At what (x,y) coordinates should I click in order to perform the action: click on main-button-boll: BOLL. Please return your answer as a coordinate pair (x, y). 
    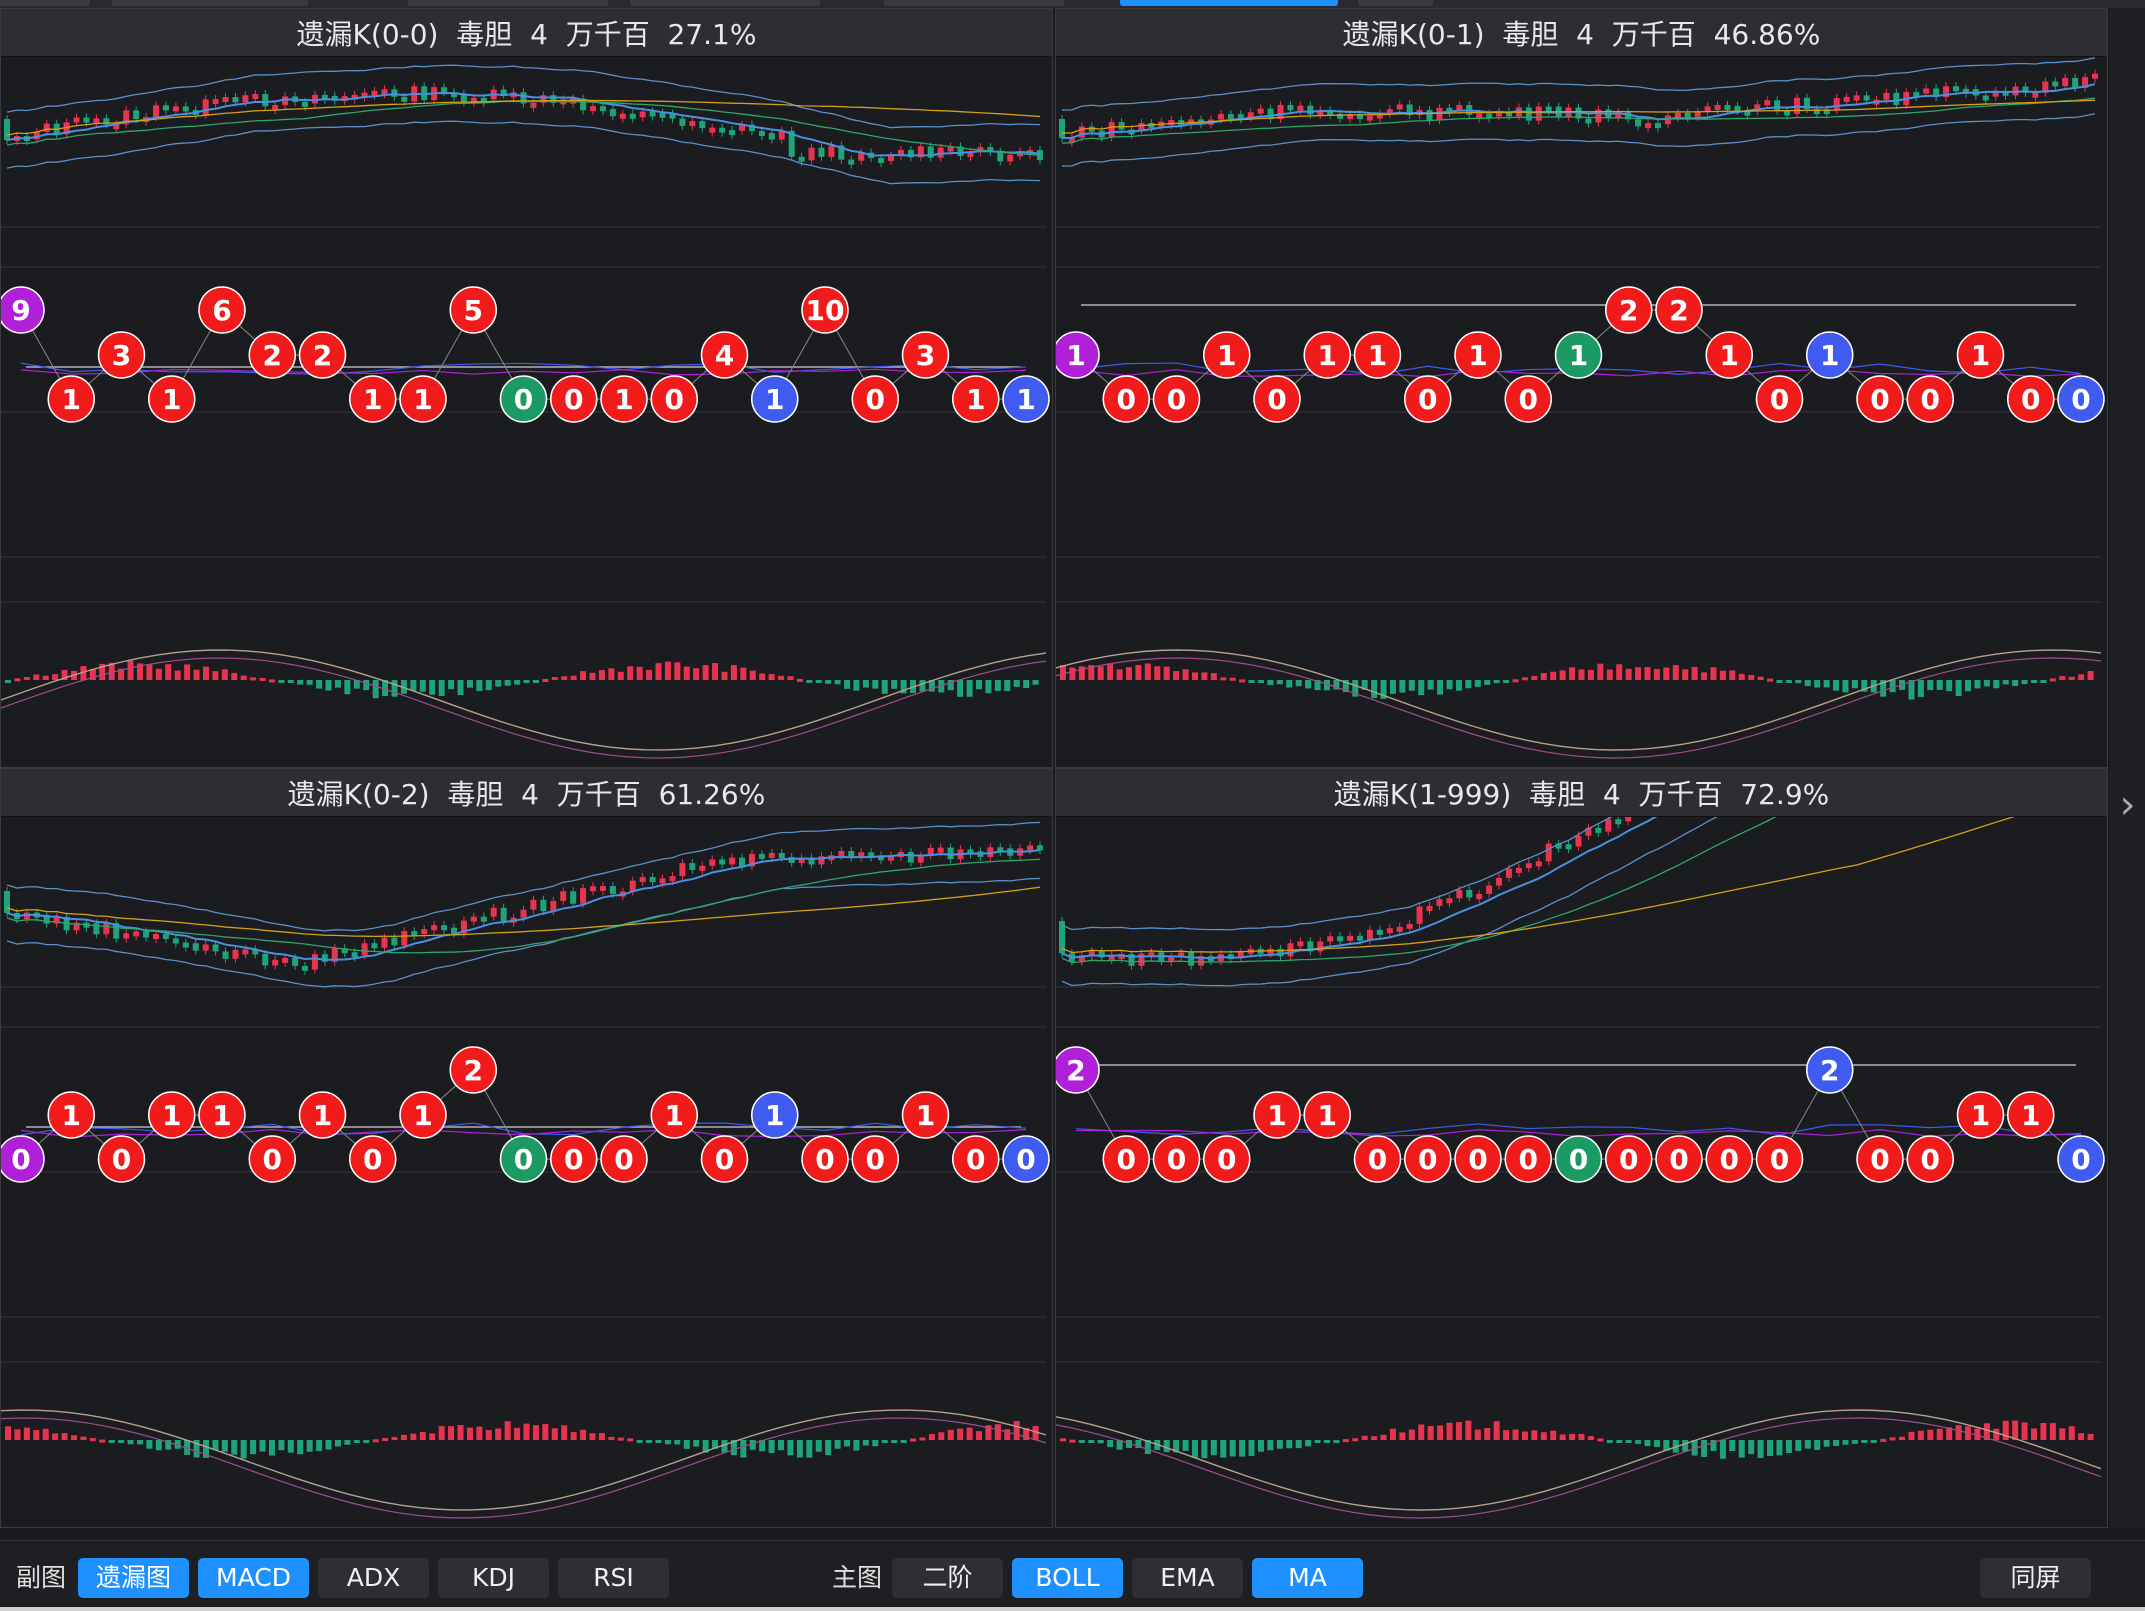
    Looking at the image, I should click on (1067, 1578).